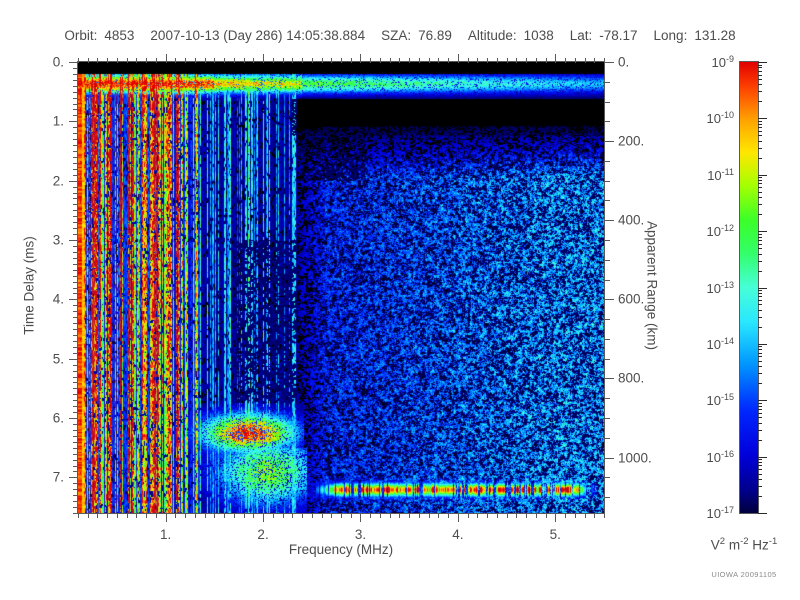 This screenshot has width=800, height=600. I want to click on colorbar-tick-label: 10-16, so click(720, 456).